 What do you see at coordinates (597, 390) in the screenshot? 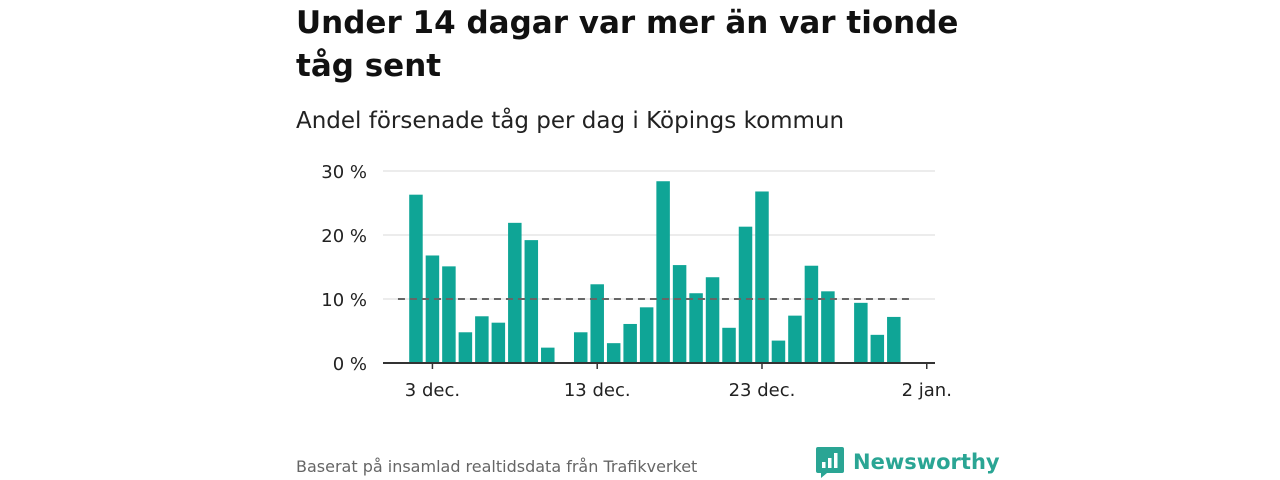
I see `x-tick-label: 13 dec.` at bounding box center [597, 390].